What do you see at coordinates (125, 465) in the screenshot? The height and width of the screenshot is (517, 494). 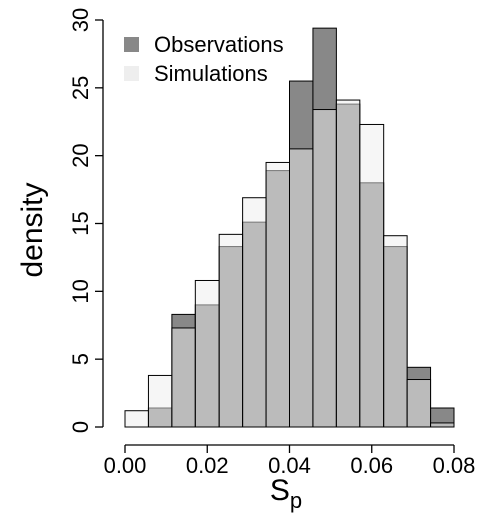 I see `x-tick-label: 0.00` at bounding box center [125, 465].